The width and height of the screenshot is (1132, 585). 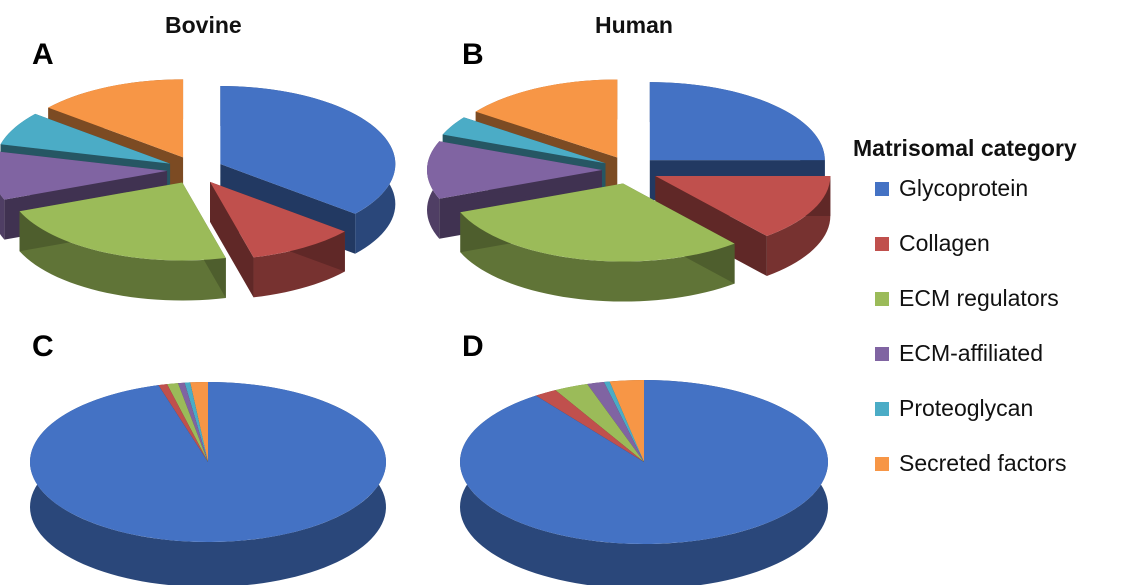 I want to click on legend-label: Proteoglycan, so click(x=966, y=408).